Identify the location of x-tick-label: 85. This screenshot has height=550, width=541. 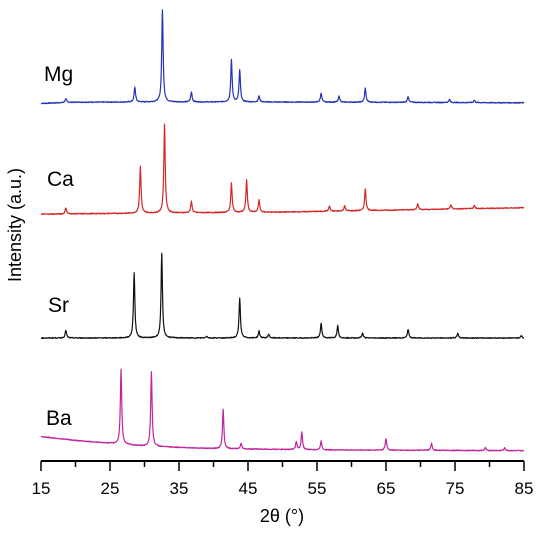
(524, 488).